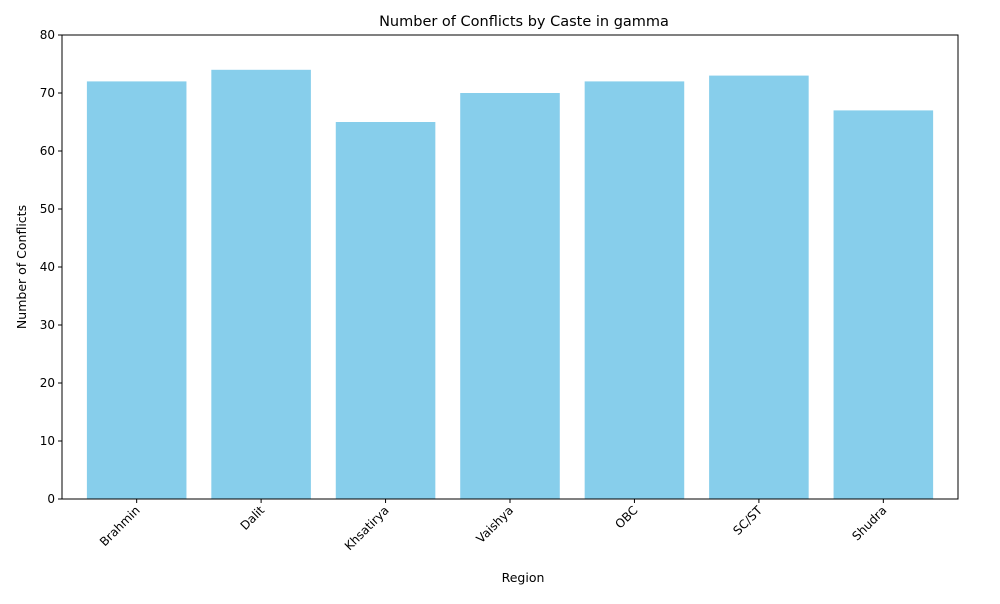  What do you see at coordinates (47, 35) in the screenshot?
I see `y-tick-label: 80` at bounding box center [47, 35].